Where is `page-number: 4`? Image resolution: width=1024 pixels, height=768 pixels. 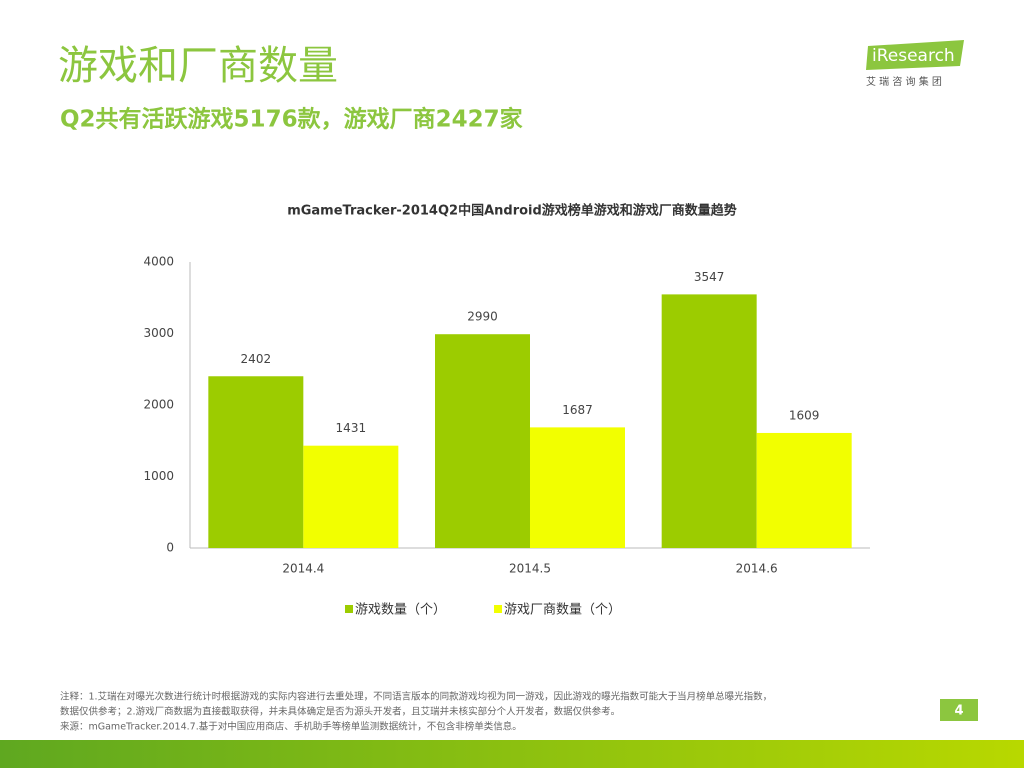 page-number: 4 is located at coordinates (958, 711).